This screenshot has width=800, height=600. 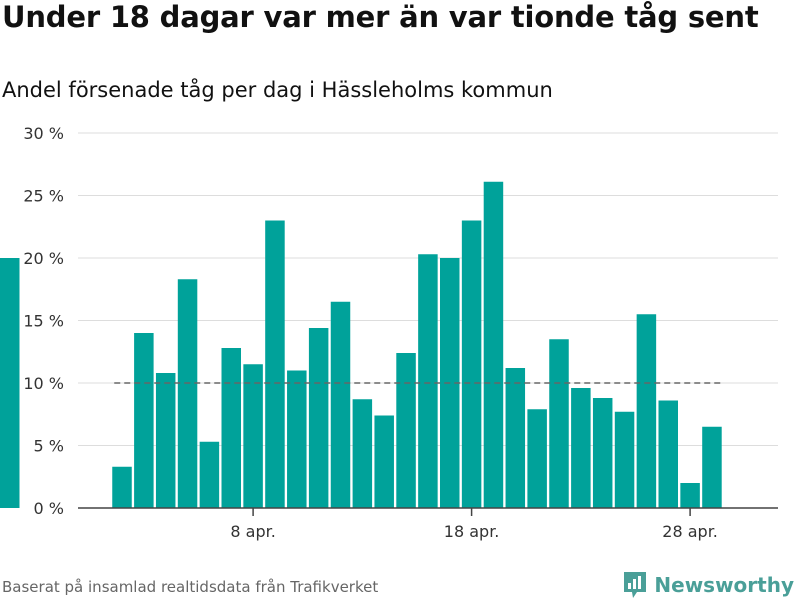 What do you see at coordinates (724, 585) in the screenshot?
I see `brand-name: Newsworthy` at bounding box center [724, 585].